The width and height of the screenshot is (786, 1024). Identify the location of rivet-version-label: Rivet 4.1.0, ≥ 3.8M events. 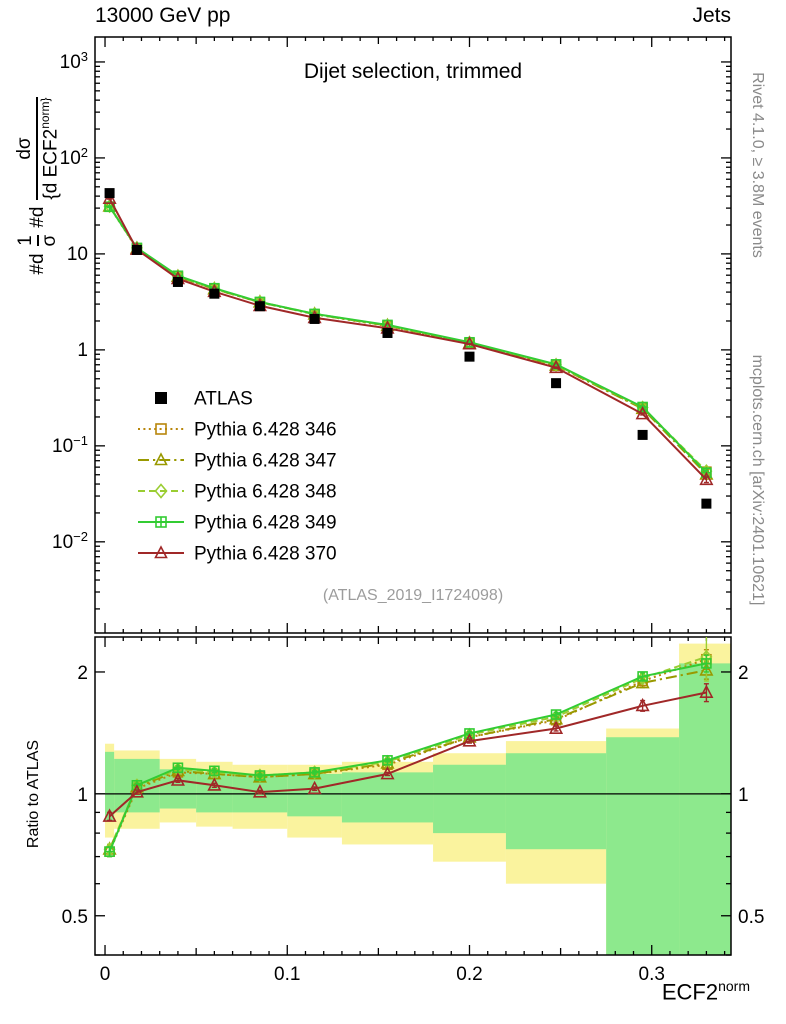
(757, 165).